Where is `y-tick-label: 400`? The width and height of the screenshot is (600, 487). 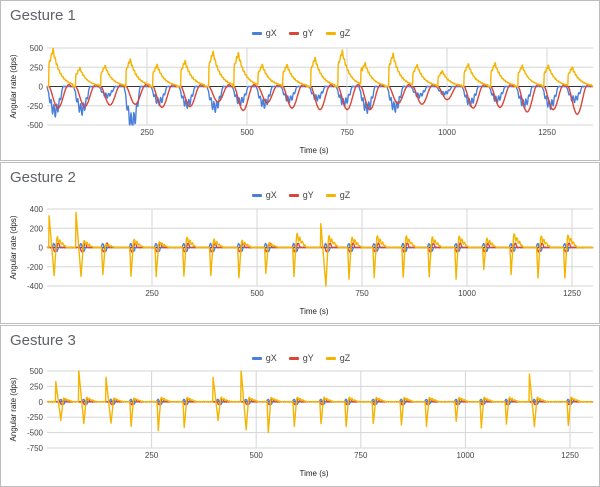
y-tick-label: 400 is located at coordinates (37, 209).